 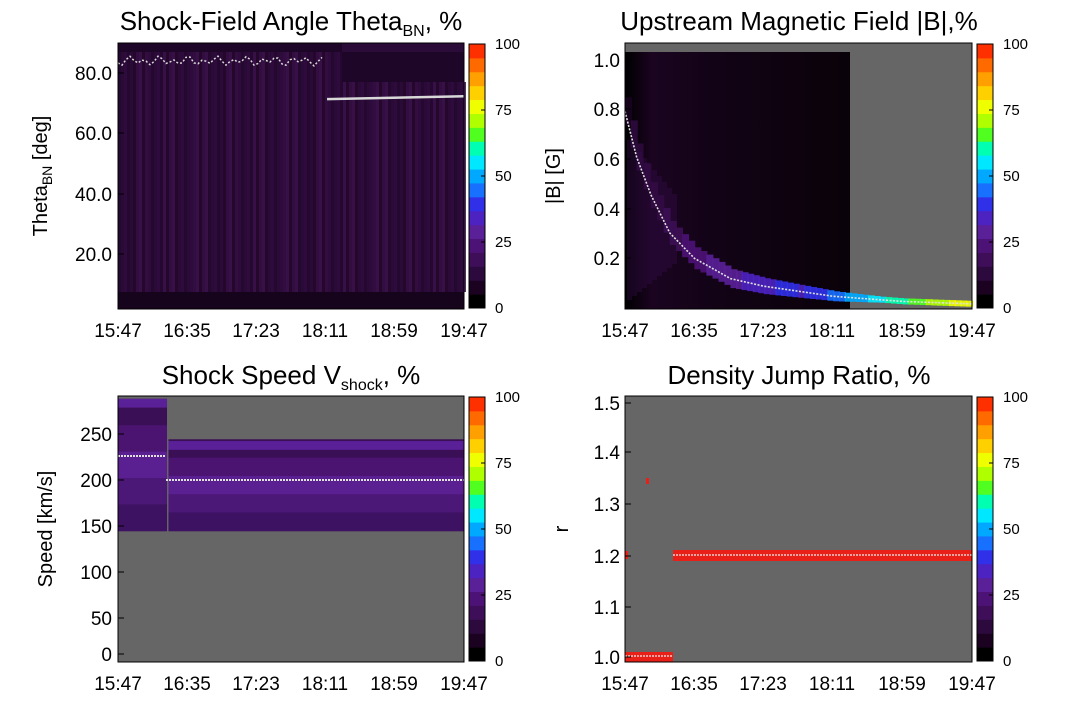 What do you see at coordinates (46, 529) in the screenshot?
I see `y-axis-label: Speed [km/s]` at bounding box center [46, 529].